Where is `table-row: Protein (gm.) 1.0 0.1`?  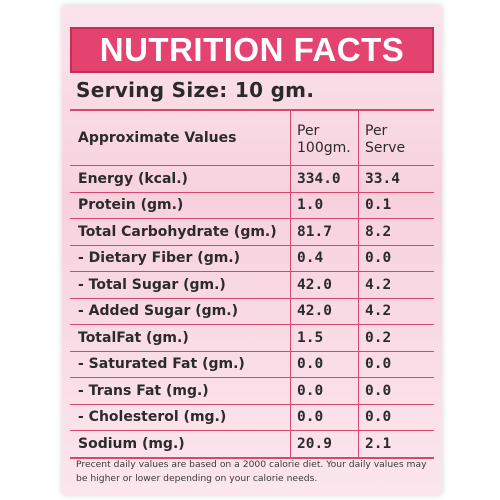 table-row: Protein (gm.) 1.0 0.1 is located at coordinates (252, 204).